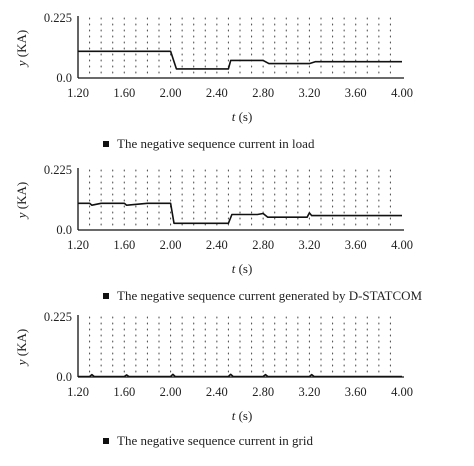  I want to click on legend-label: The negative sequence current in grid, so click(215, 440).